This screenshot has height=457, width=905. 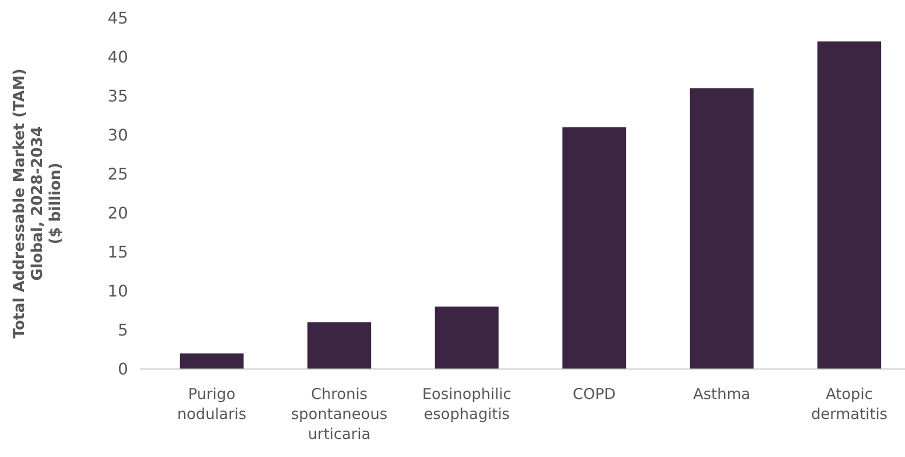 What do you see at coordinates (123, 369) in the screenshot?
I see `y-tick-label: 0` at bounding box center [123, 369].